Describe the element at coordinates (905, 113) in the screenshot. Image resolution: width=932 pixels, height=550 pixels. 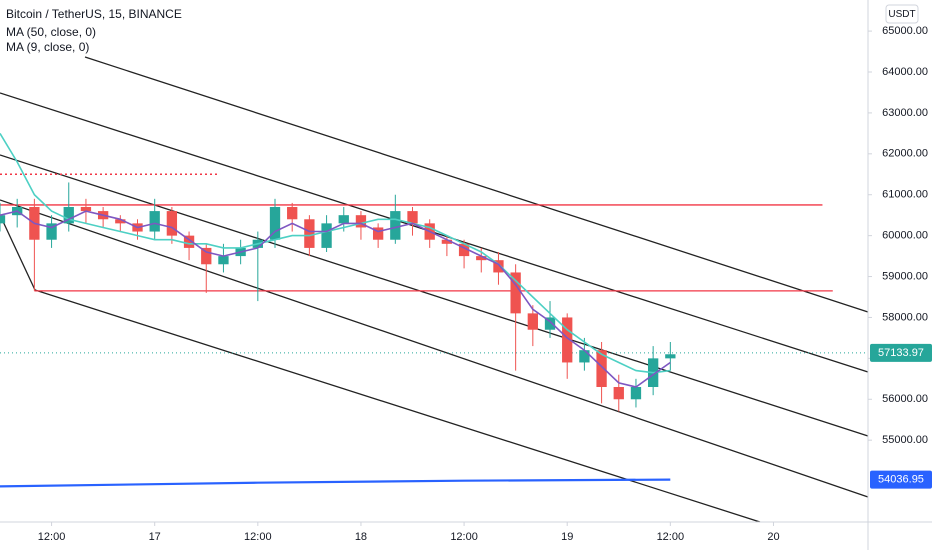
I see `y-tick-label: 63000.00` at that location.